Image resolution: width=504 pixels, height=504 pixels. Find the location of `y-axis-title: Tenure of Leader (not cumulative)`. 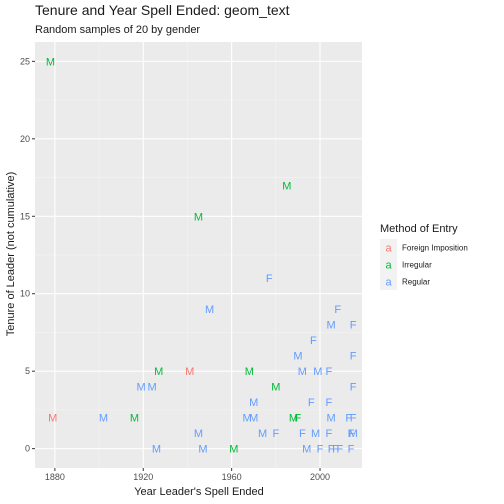

y-axis-title: Tenure of Leader (not cumulative) is located at coordinates (11, 254).